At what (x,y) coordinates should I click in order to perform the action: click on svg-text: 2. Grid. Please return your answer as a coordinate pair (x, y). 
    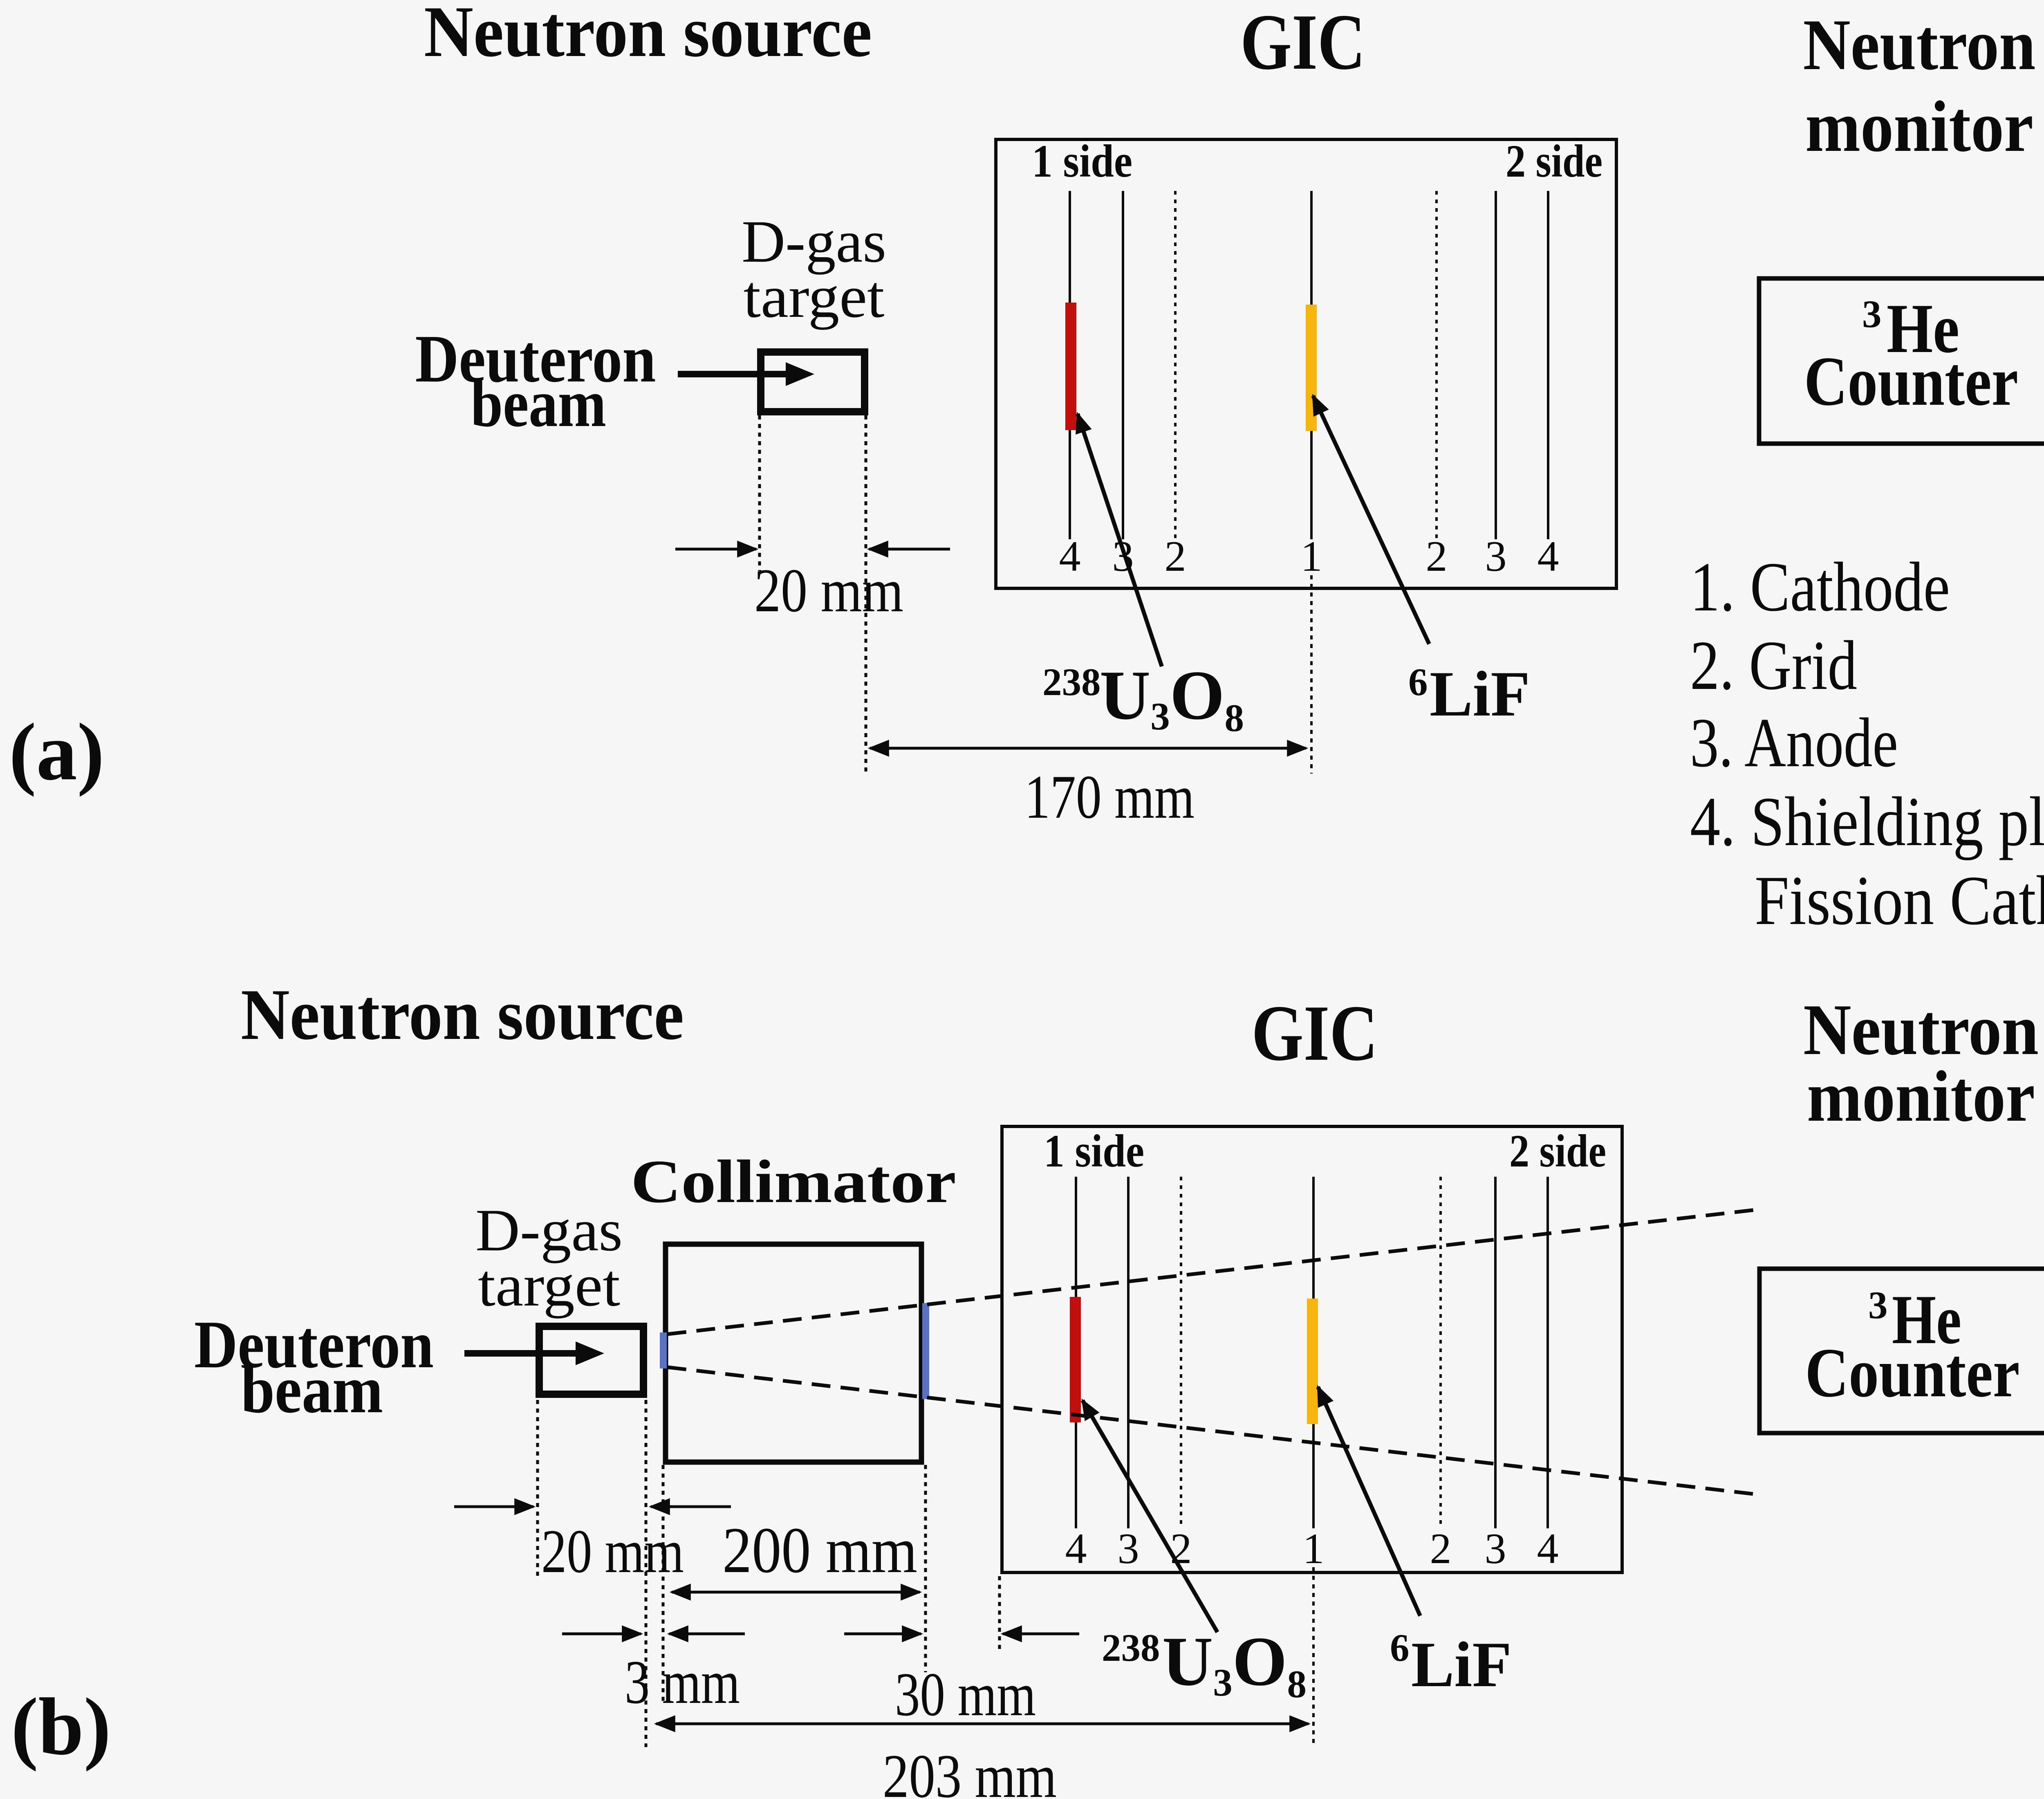
    Looking at the image, I should click on (1773, 666).